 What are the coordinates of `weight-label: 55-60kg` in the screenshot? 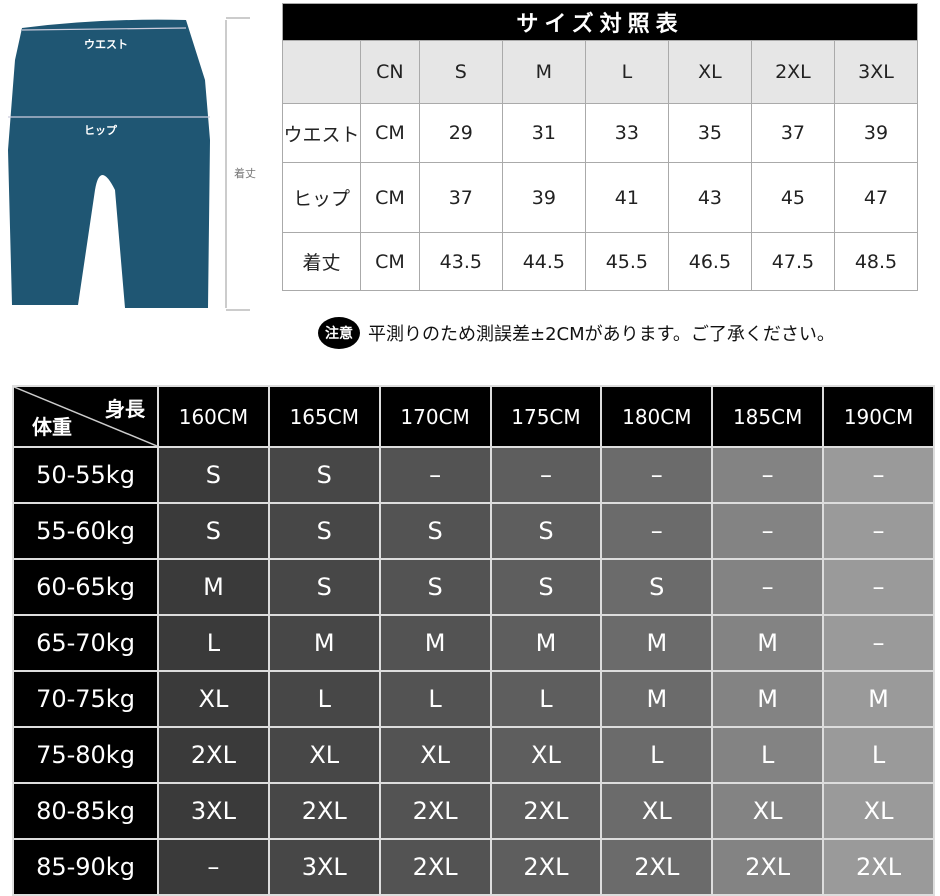 It's located at (85, 531).